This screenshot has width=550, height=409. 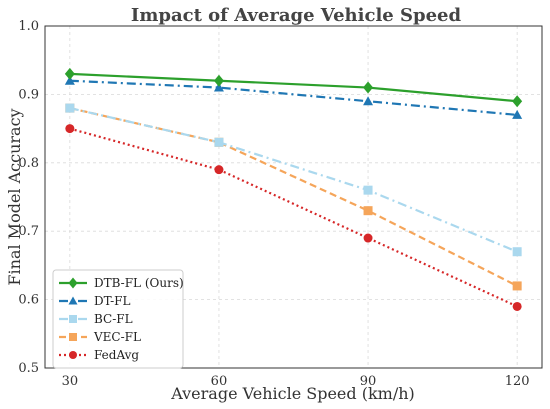 What do you see at coordinates (292, 393) in the screenshot?
I see `x-axis-label: Average Vehicle Speed (km/h)` at bounding box center [292, 393].